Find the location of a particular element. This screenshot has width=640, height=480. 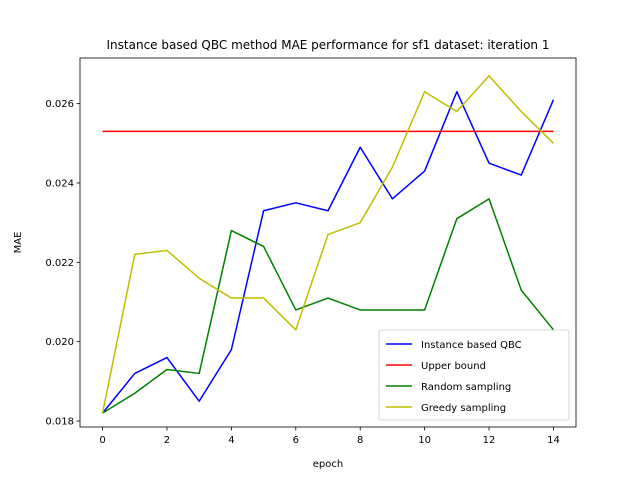

x-tick-label: 10 is located at coordinates (424, 440).